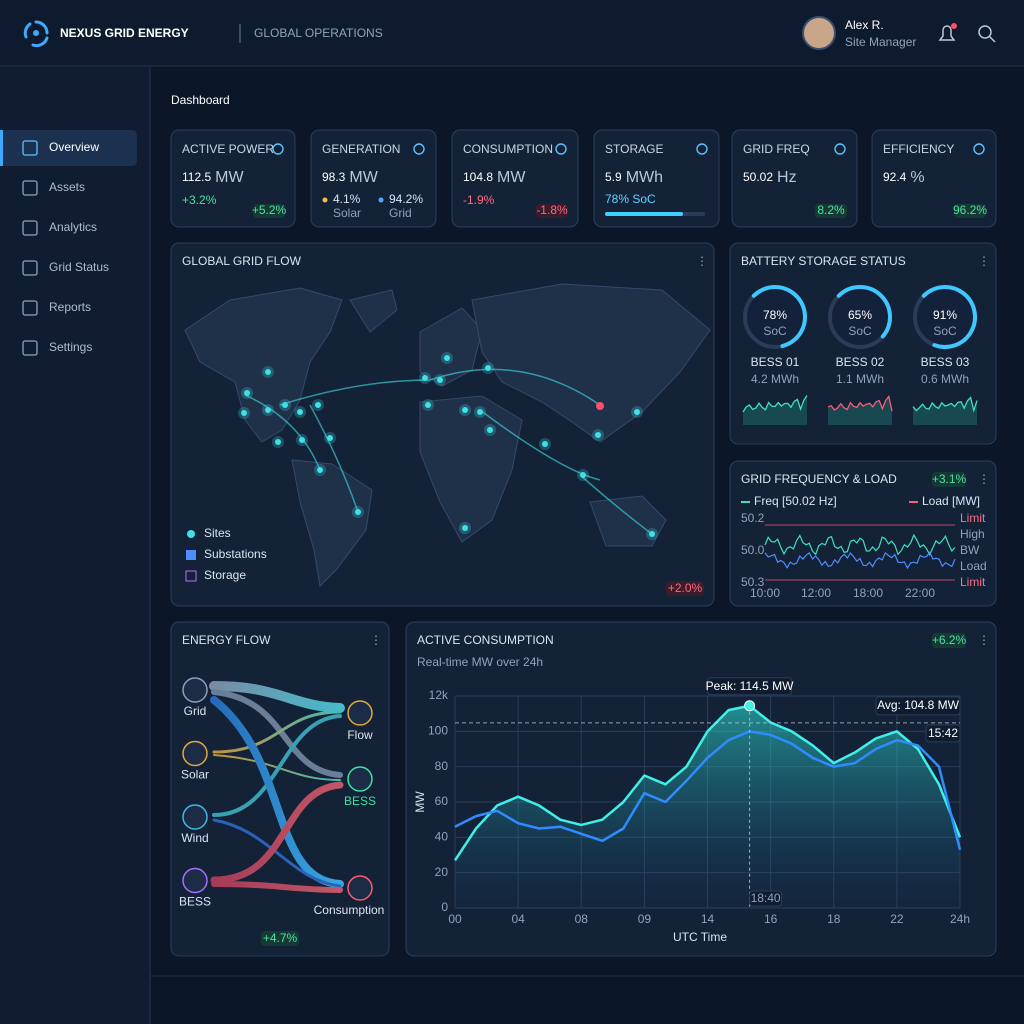  What do you see at coordinates (904, 177) in the screenshot?
I see `kpi-value: 92.4%` at bounding box center [904, 177].